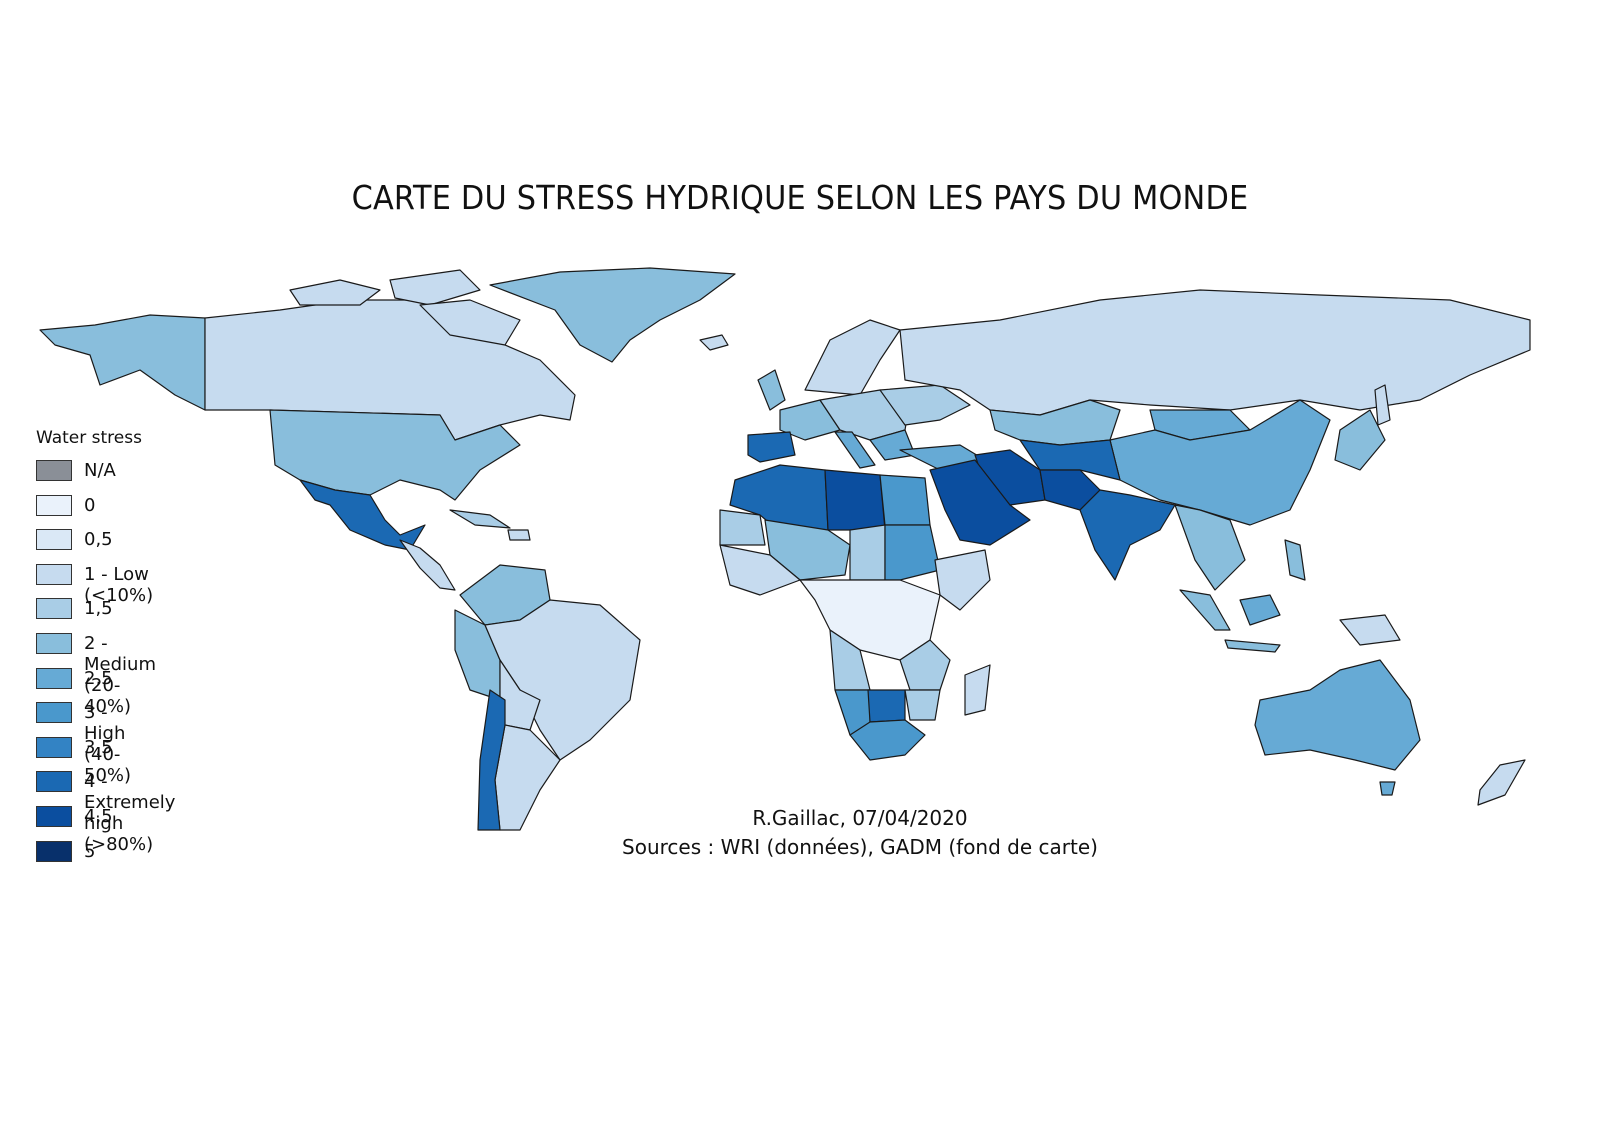  What do you see at coordinates (519, 535) in the screenshot?
I see `island-hispaniola` at bounding box center [519, 535].